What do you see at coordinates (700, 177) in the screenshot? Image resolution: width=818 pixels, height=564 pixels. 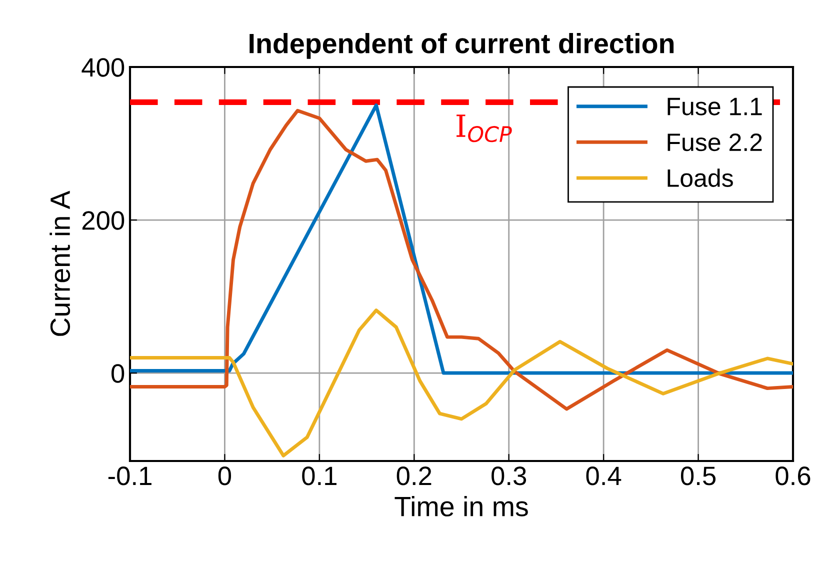 I see `legend-label: Loads` at bounding box center [700, 177].